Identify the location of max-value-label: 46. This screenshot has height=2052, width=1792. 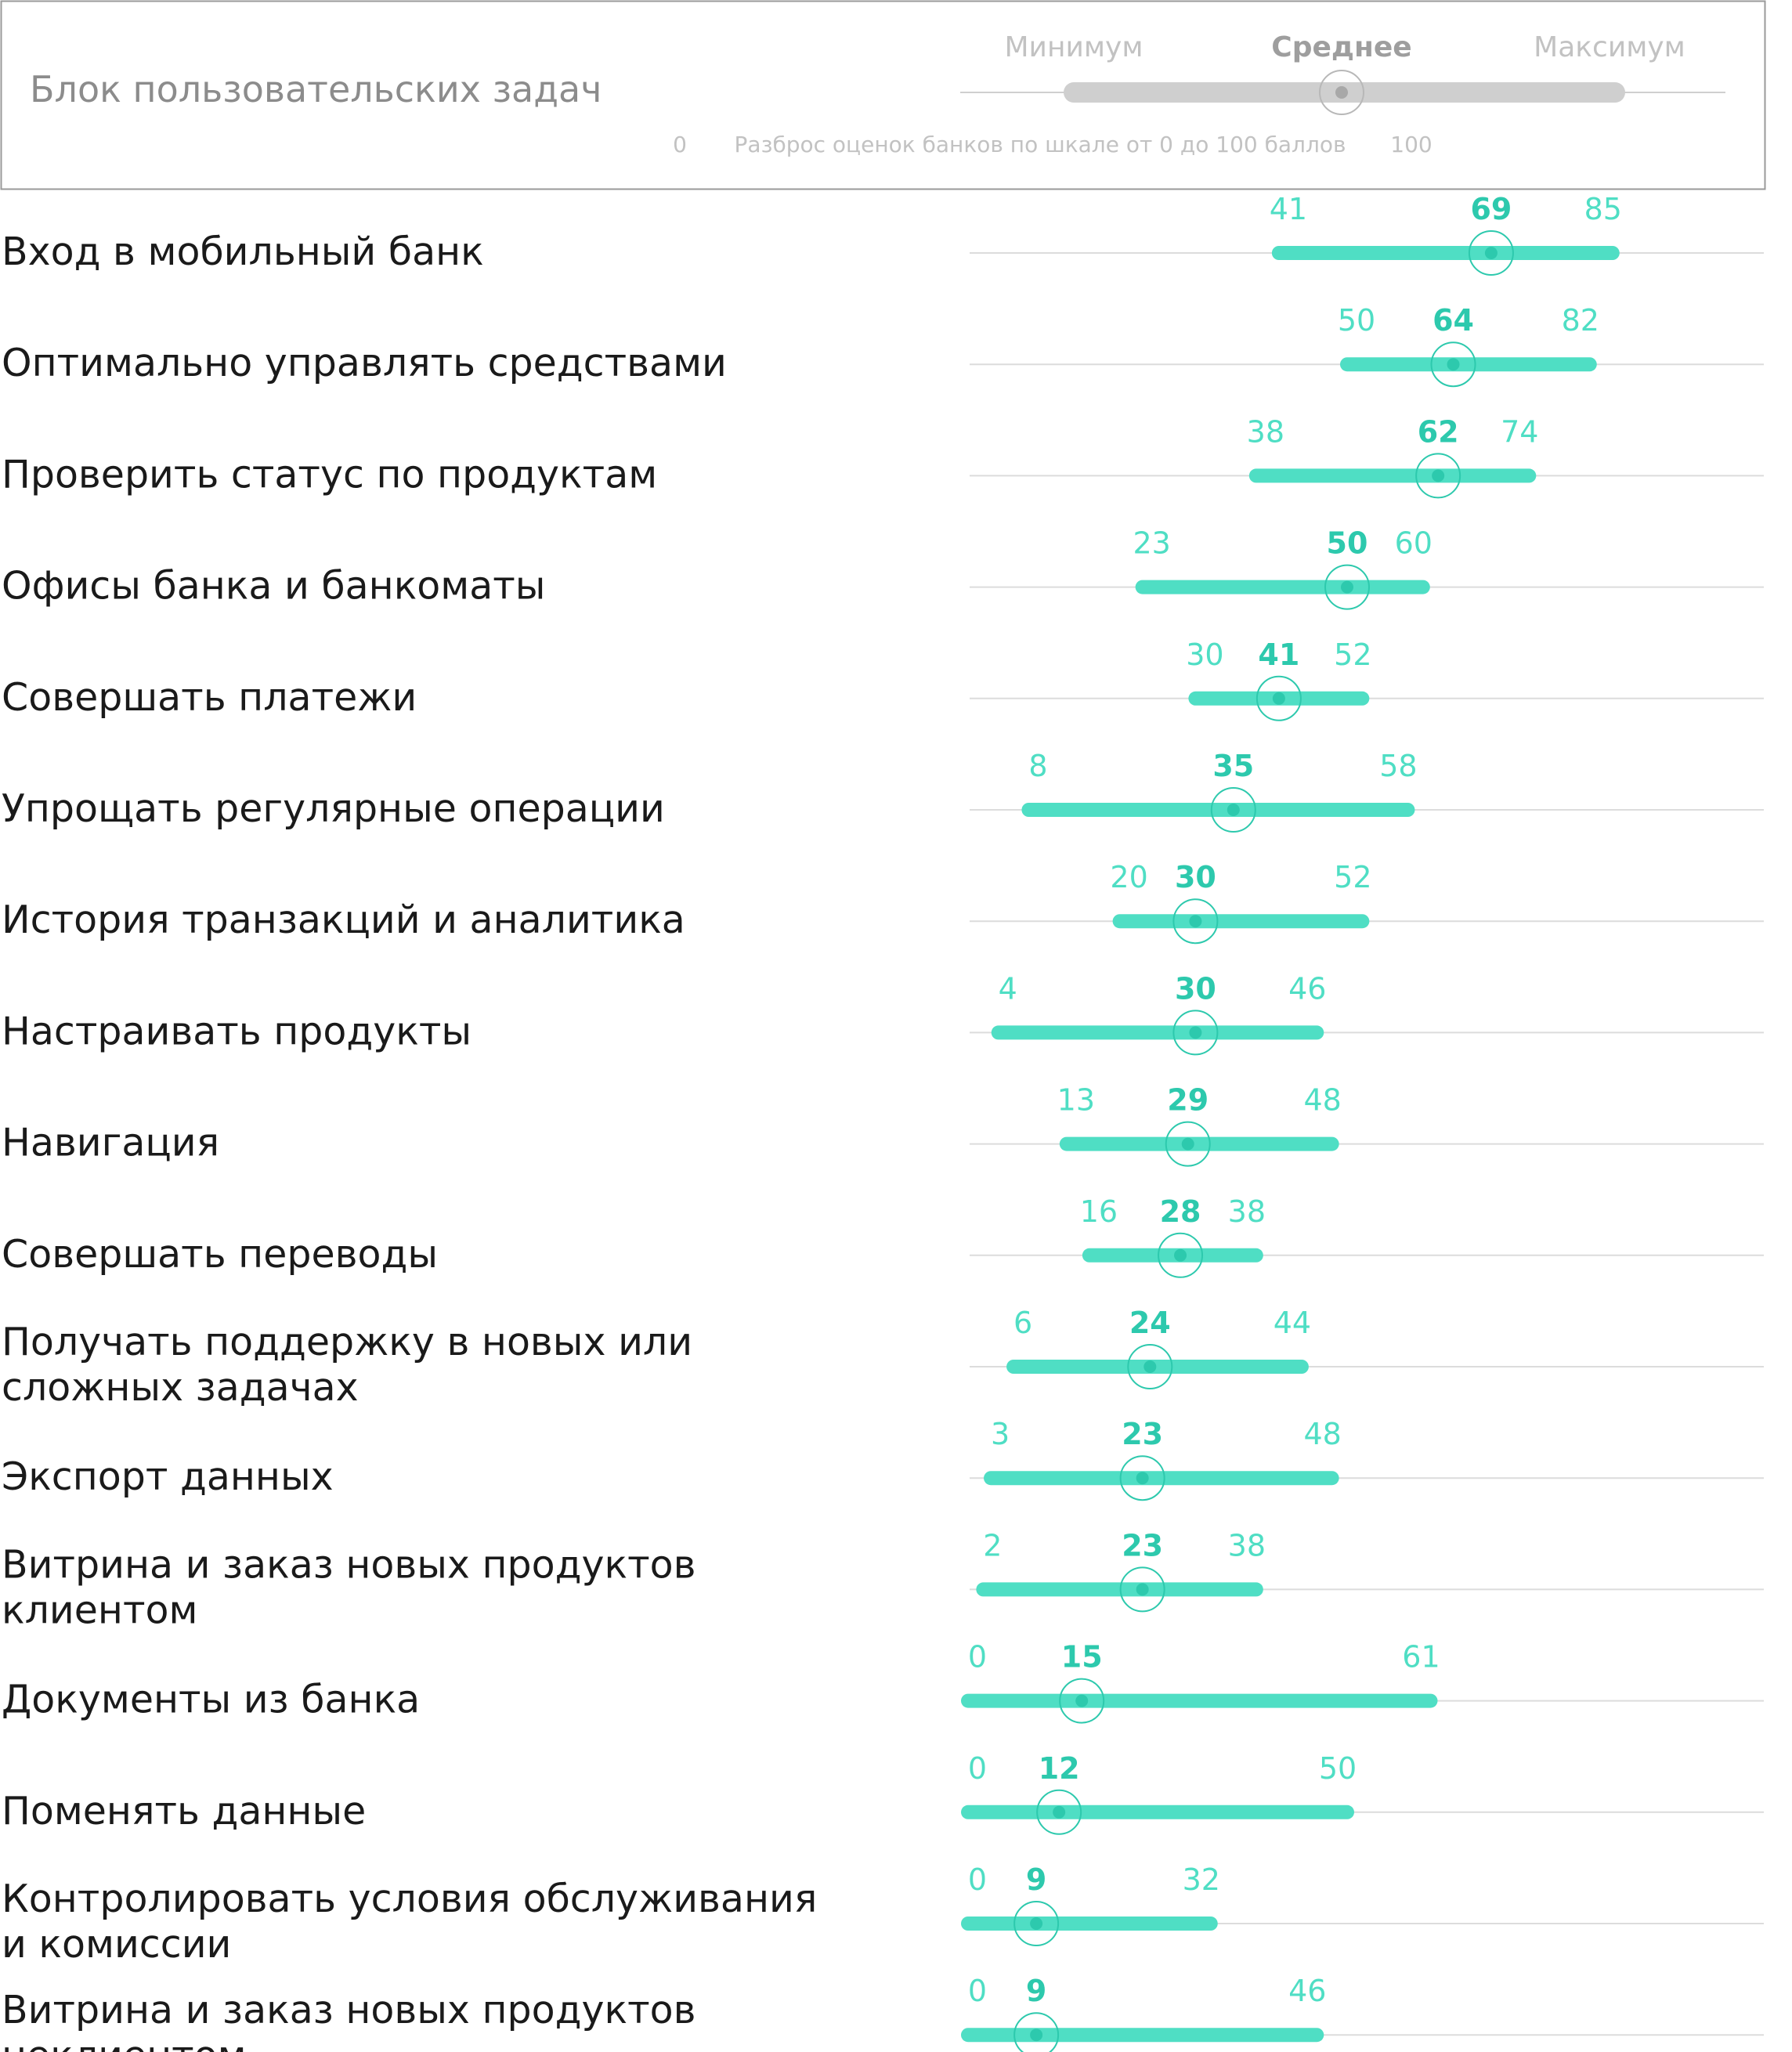
(1307, 1991).